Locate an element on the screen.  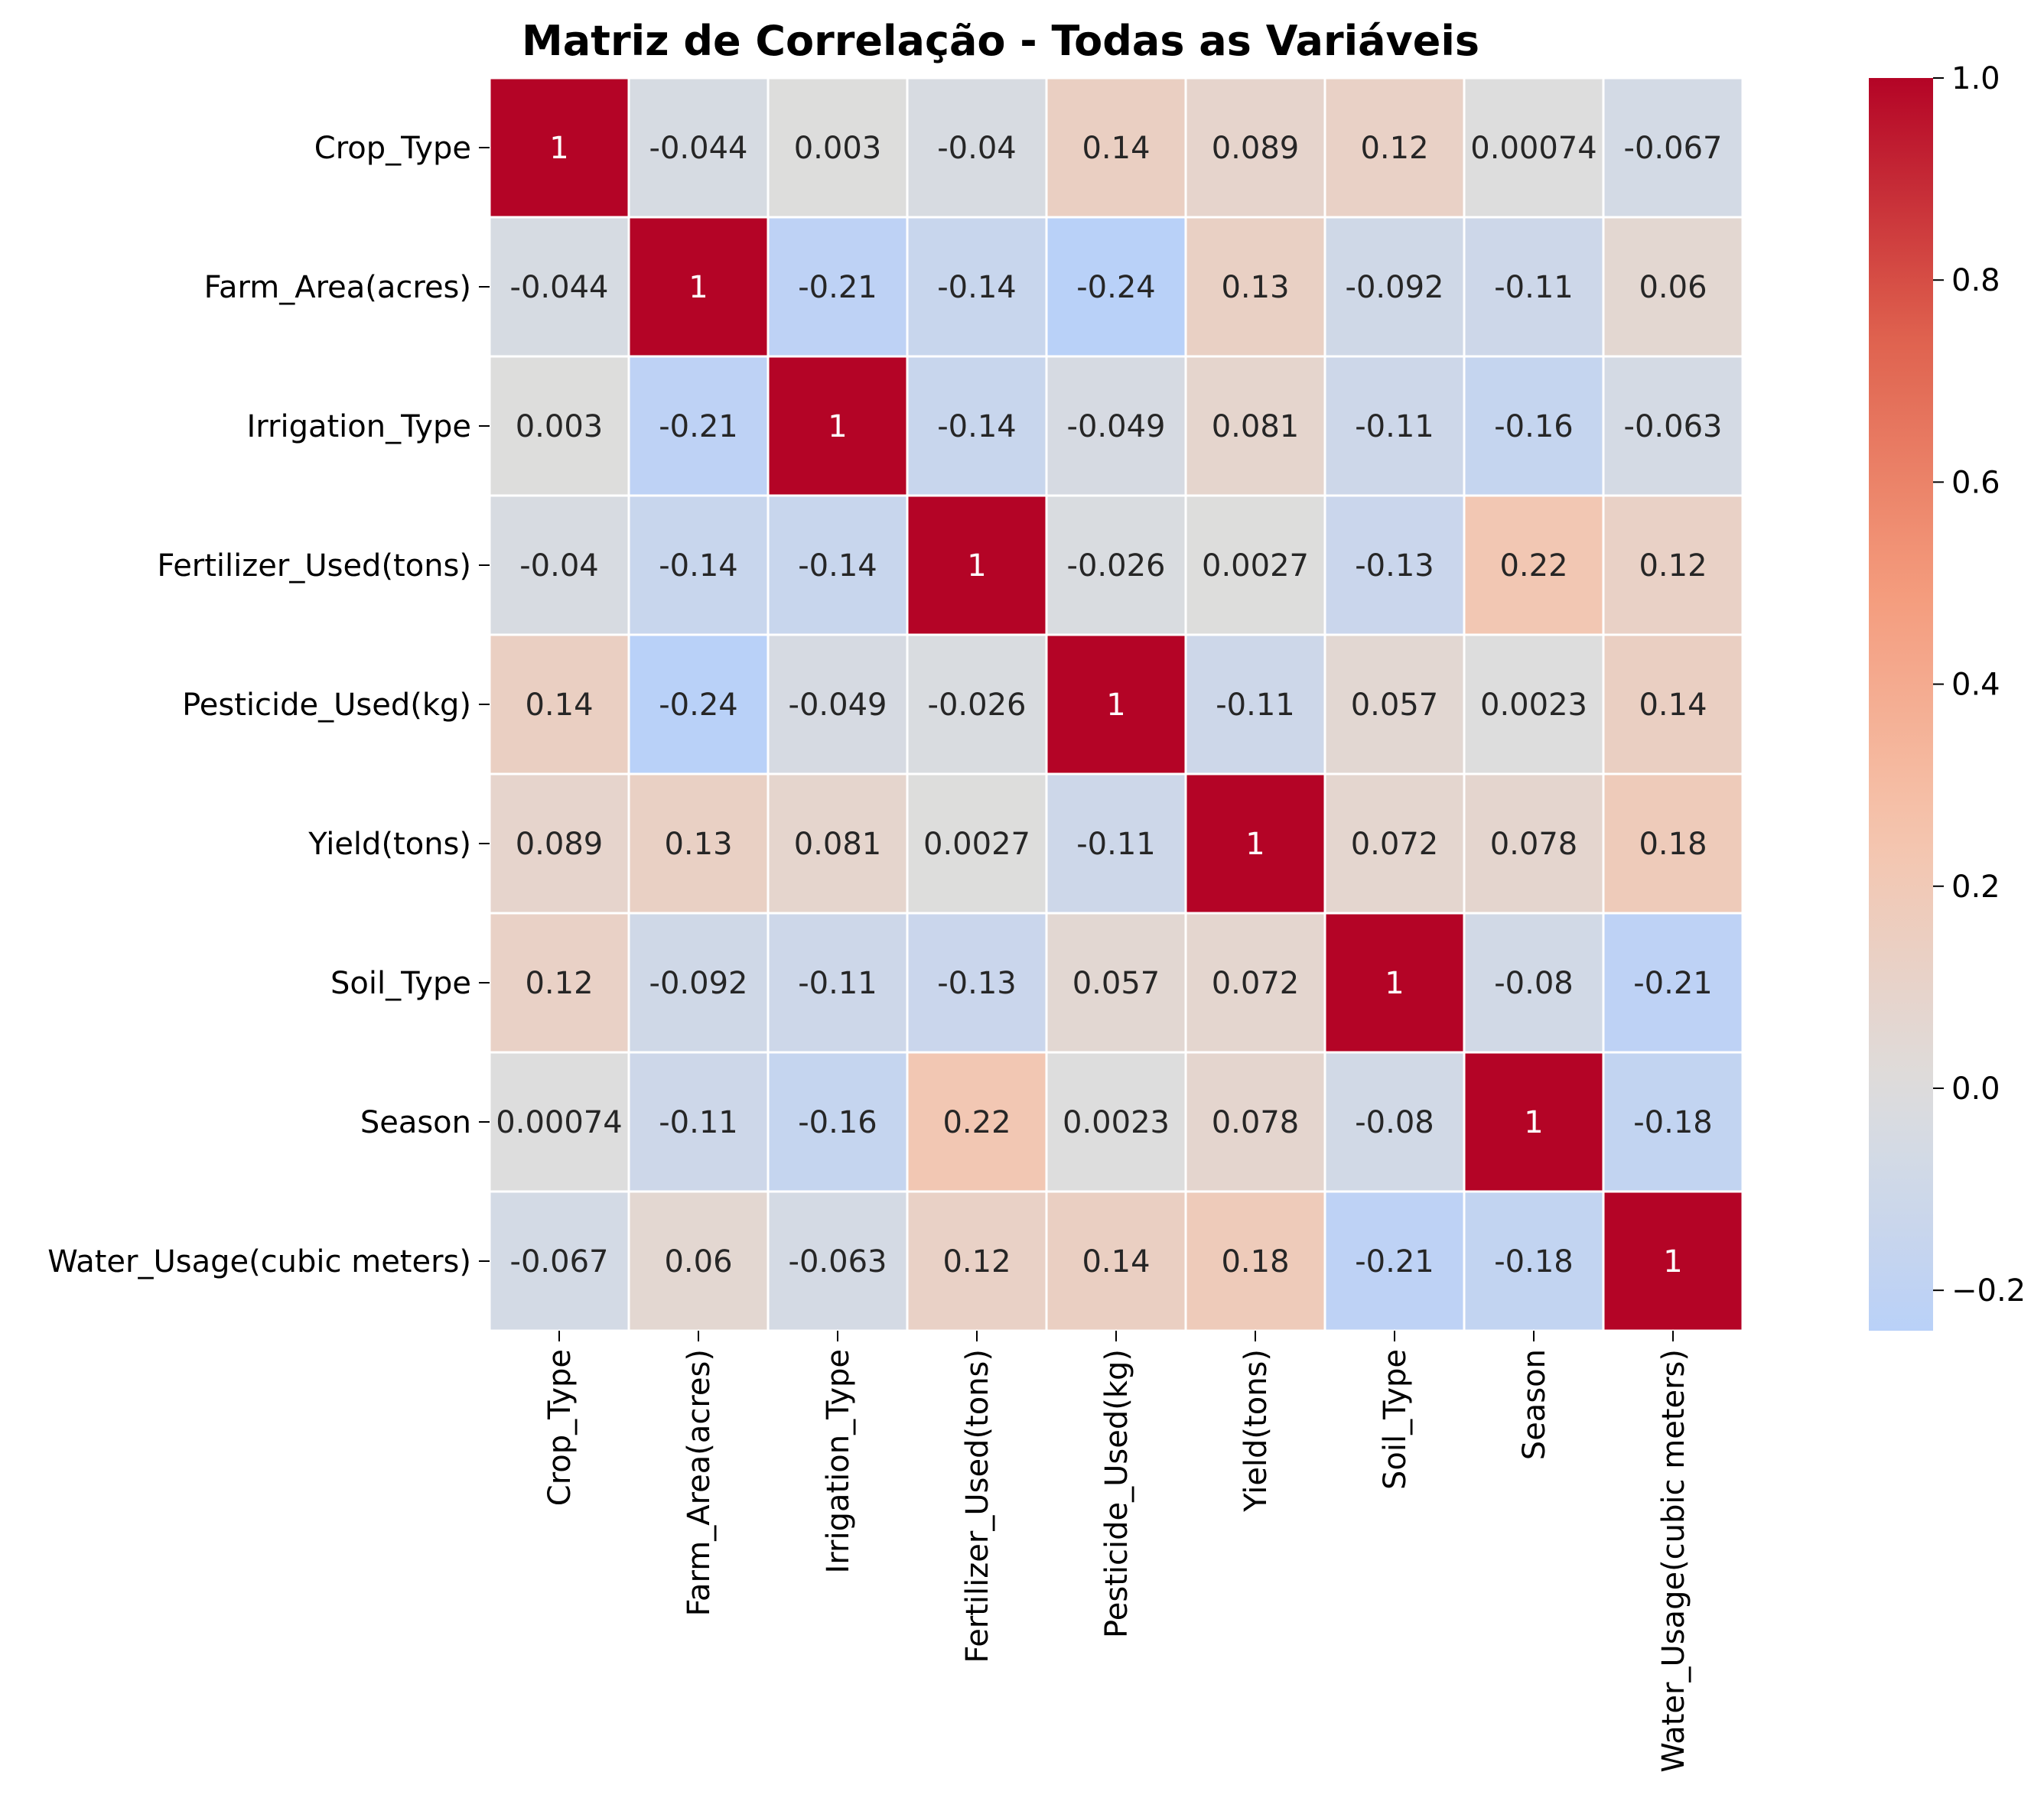
row-label-water-usage-cubic-meters: Water_Usage(cubic meters) is located at coordinates (259, 1261).